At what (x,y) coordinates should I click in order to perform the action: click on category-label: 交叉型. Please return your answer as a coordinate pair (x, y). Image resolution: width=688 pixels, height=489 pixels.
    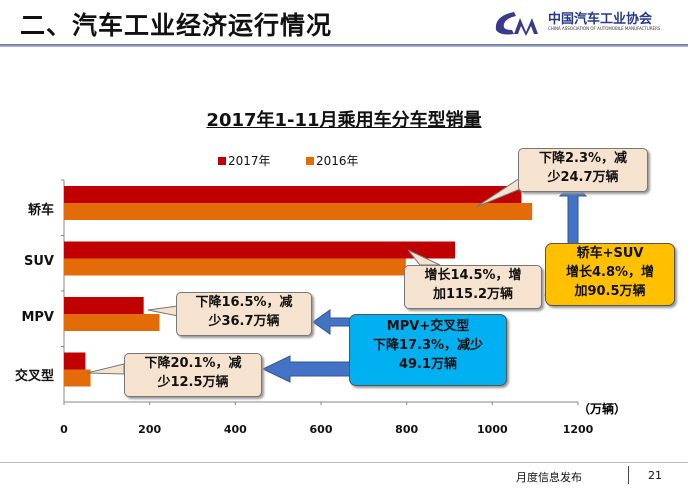
    Looking at the image, I should click on (34, 377).